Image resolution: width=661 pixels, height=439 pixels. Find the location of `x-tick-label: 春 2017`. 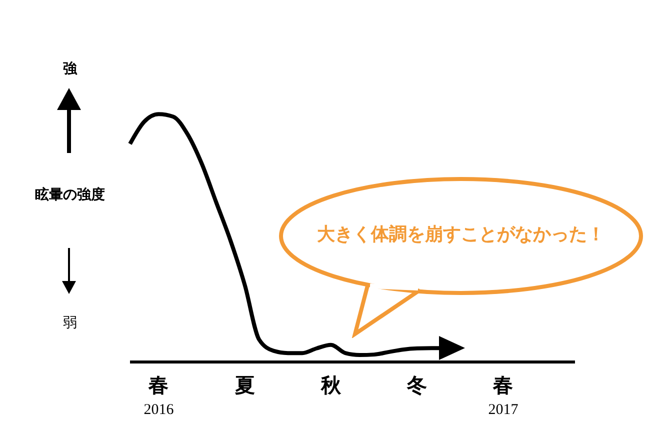

x-tick-label: 春 2017 is located at coordinates (503, 396).